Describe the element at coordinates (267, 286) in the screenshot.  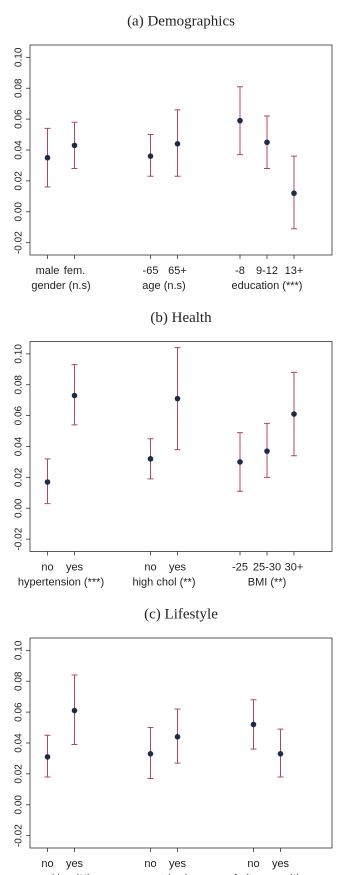
I see `group-label: education (***)` at that location.